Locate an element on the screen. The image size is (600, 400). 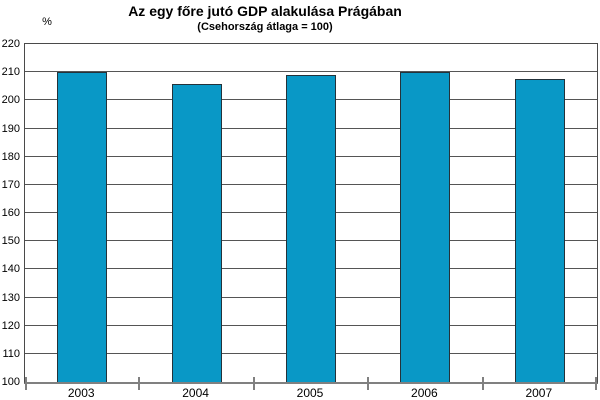
y-axis-tick-label-140: 140 is located at coordinates (10, 269).